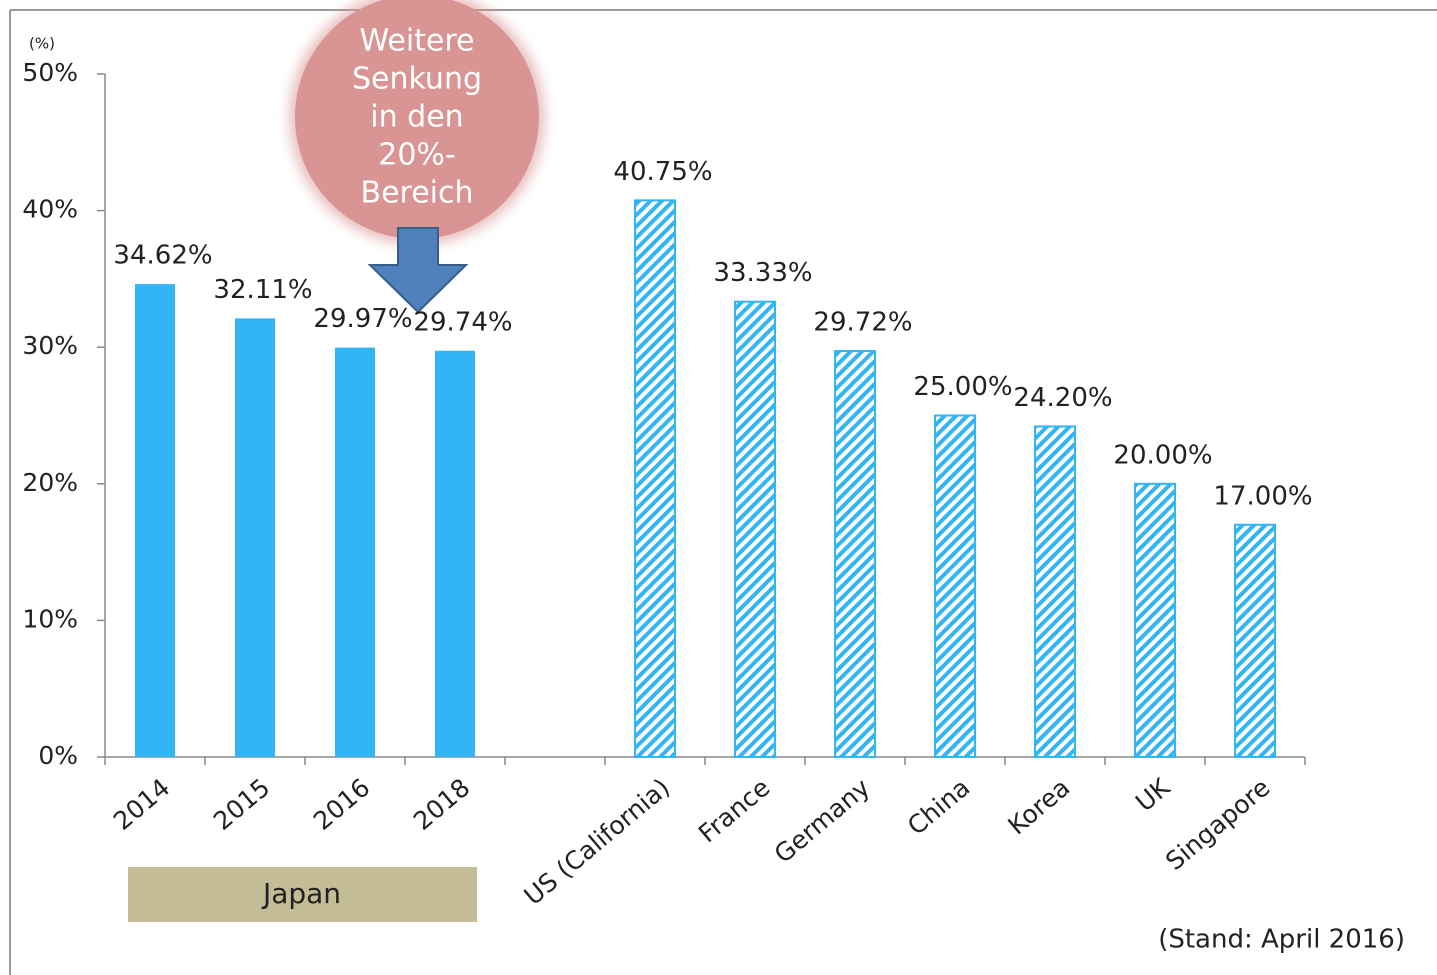 This screenshot has width=1437, height=975. What do you see at coordinates (1217, 824) in the screenshot?
I see `x-tick-label: Singapore` at bounding box center [1217, 824].